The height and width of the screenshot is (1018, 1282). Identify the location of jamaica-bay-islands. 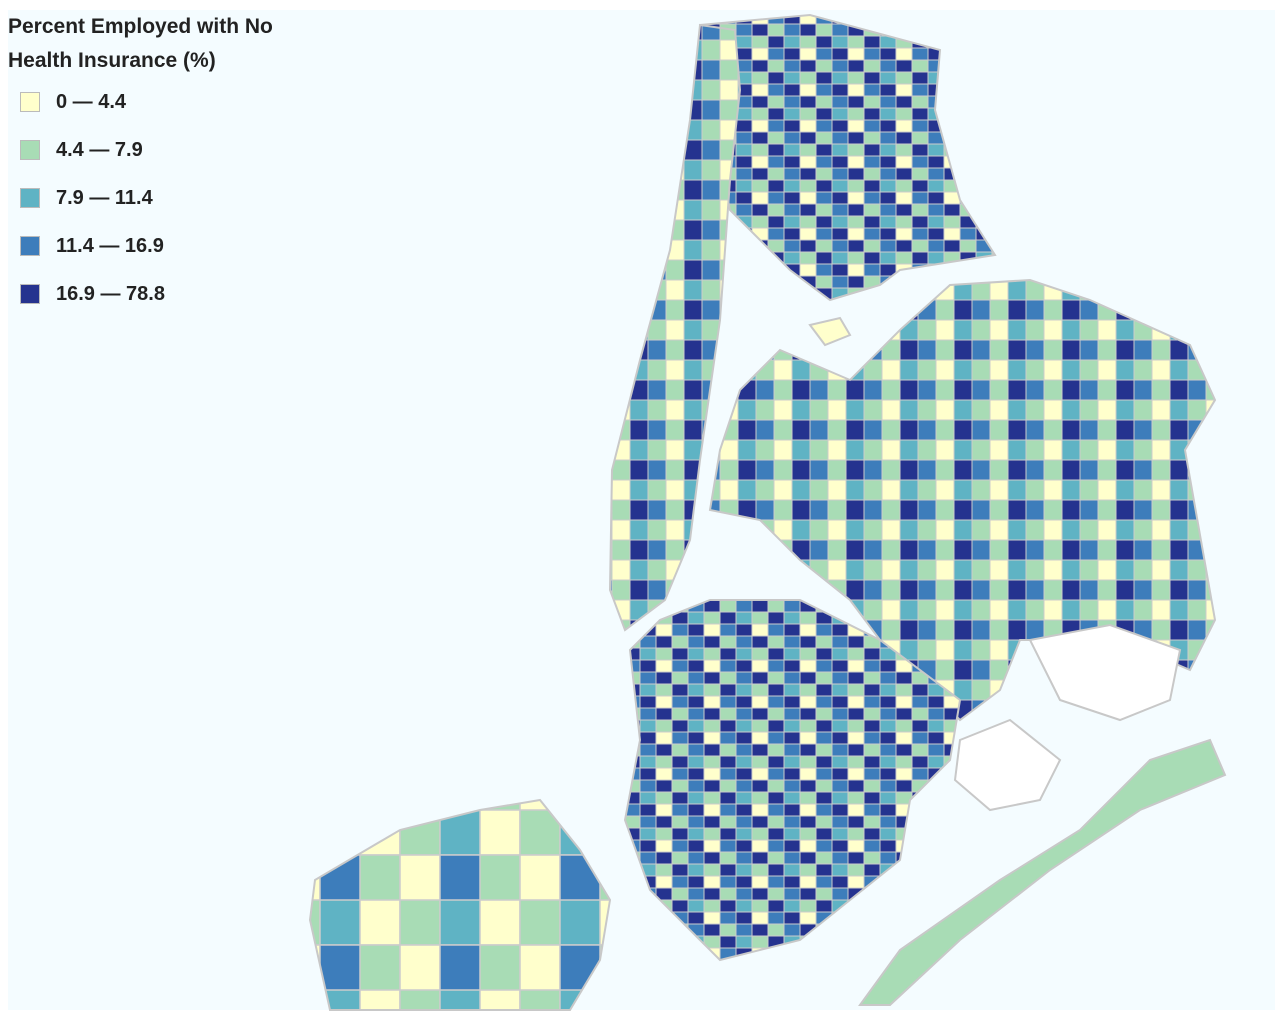
(1007, 765).